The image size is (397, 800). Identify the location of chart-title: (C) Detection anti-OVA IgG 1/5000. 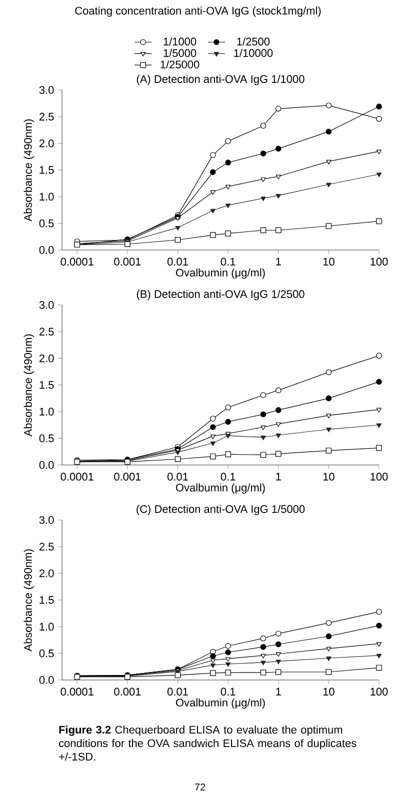
(220, 510).